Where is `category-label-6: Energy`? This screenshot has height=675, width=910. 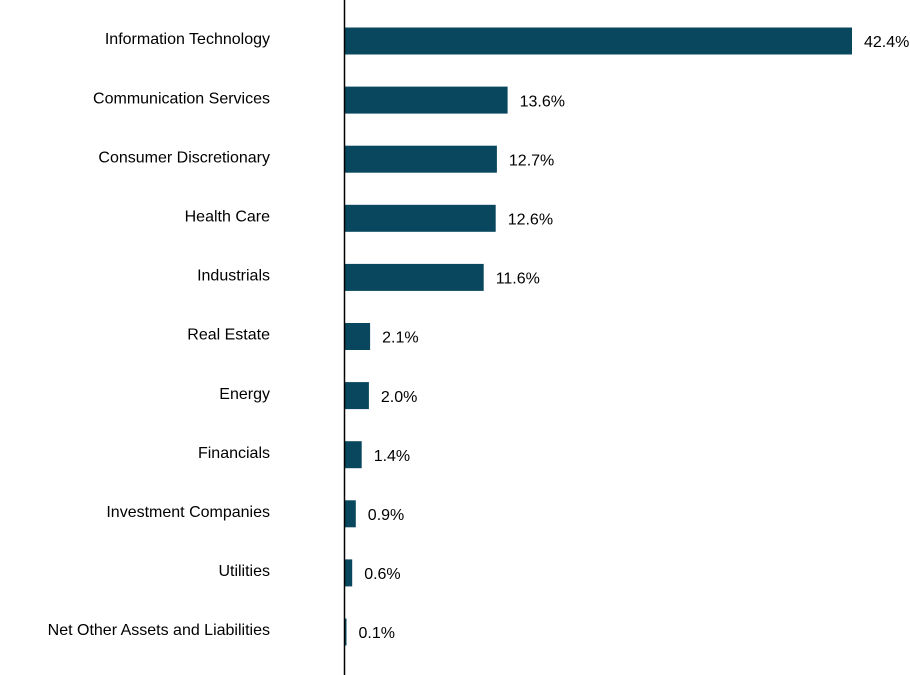
category-label-6: Energy is located at coordinates (244, 394).